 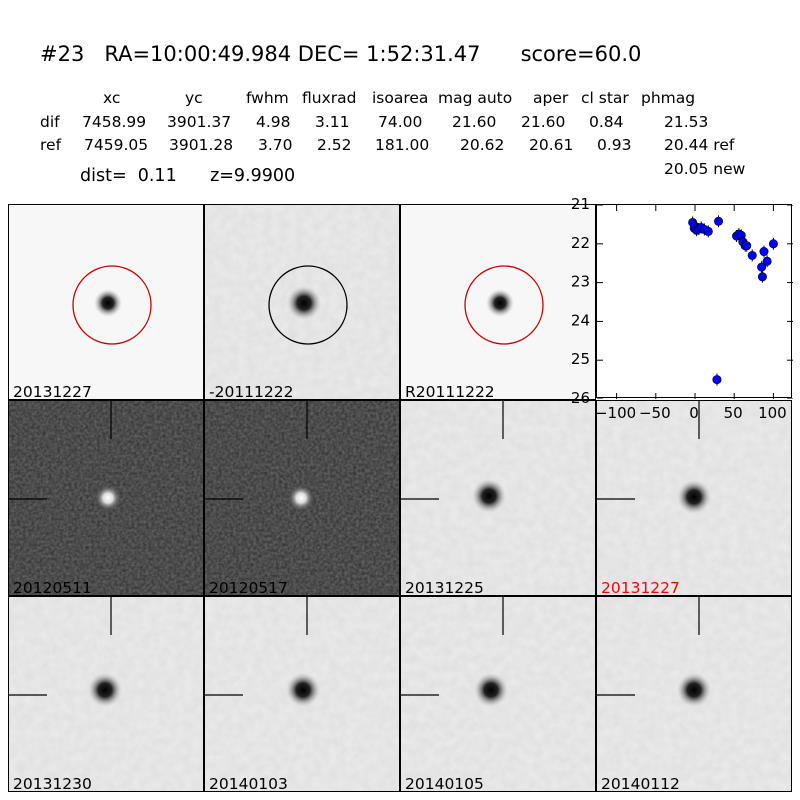 I want to click on stamp-panel: R20111222, so click(x=498, y=302).